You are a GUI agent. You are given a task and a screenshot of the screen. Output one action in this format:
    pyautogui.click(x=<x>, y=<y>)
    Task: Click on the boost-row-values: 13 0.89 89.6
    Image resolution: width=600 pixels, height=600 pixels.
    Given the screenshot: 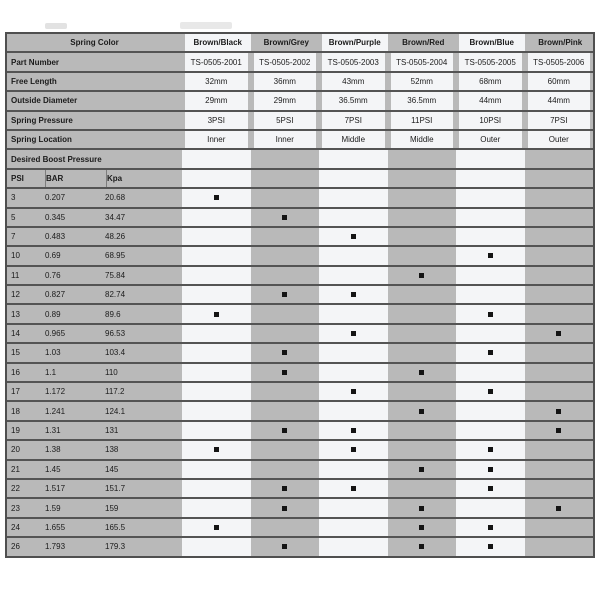 What is the action you would take?
    pyautogui.click(x=94, y=314)
    